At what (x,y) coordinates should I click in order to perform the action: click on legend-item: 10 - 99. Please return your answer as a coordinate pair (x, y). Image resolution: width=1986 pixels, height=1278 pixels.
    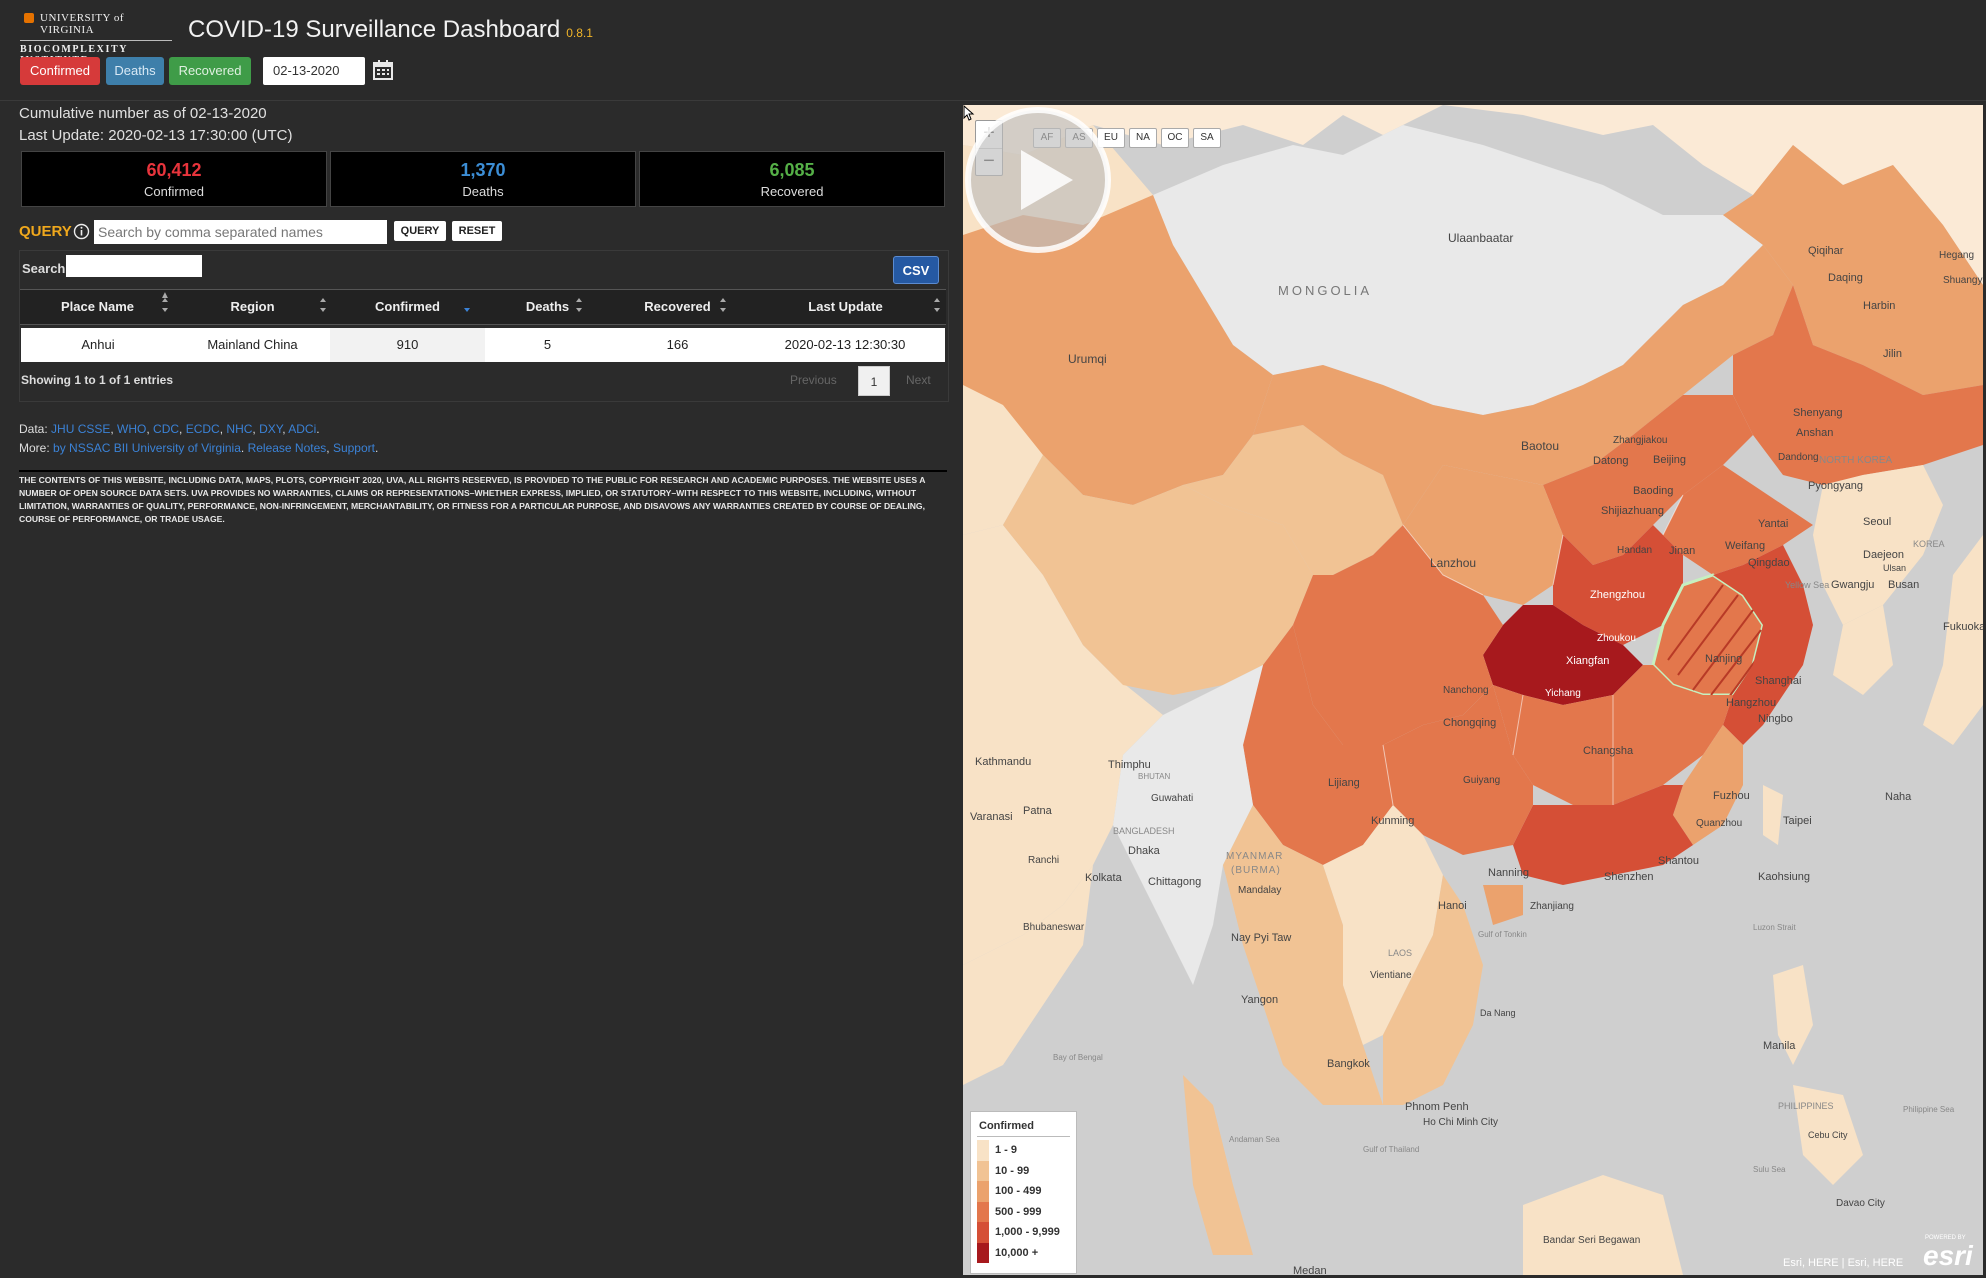
    Looking at the image, I should click on (1023, 1170).